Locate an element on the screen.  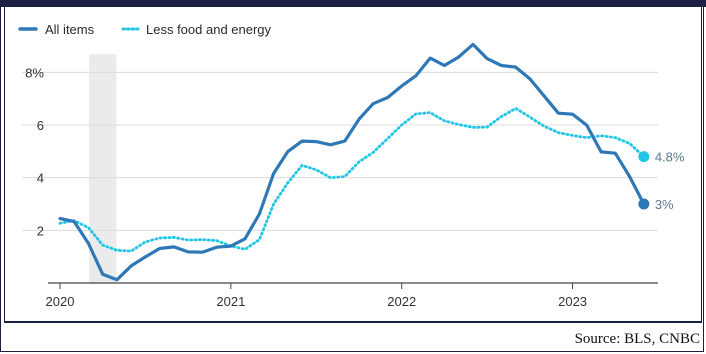
series-endpoints: 4.8% 3% is located at coordinates (661, 181).